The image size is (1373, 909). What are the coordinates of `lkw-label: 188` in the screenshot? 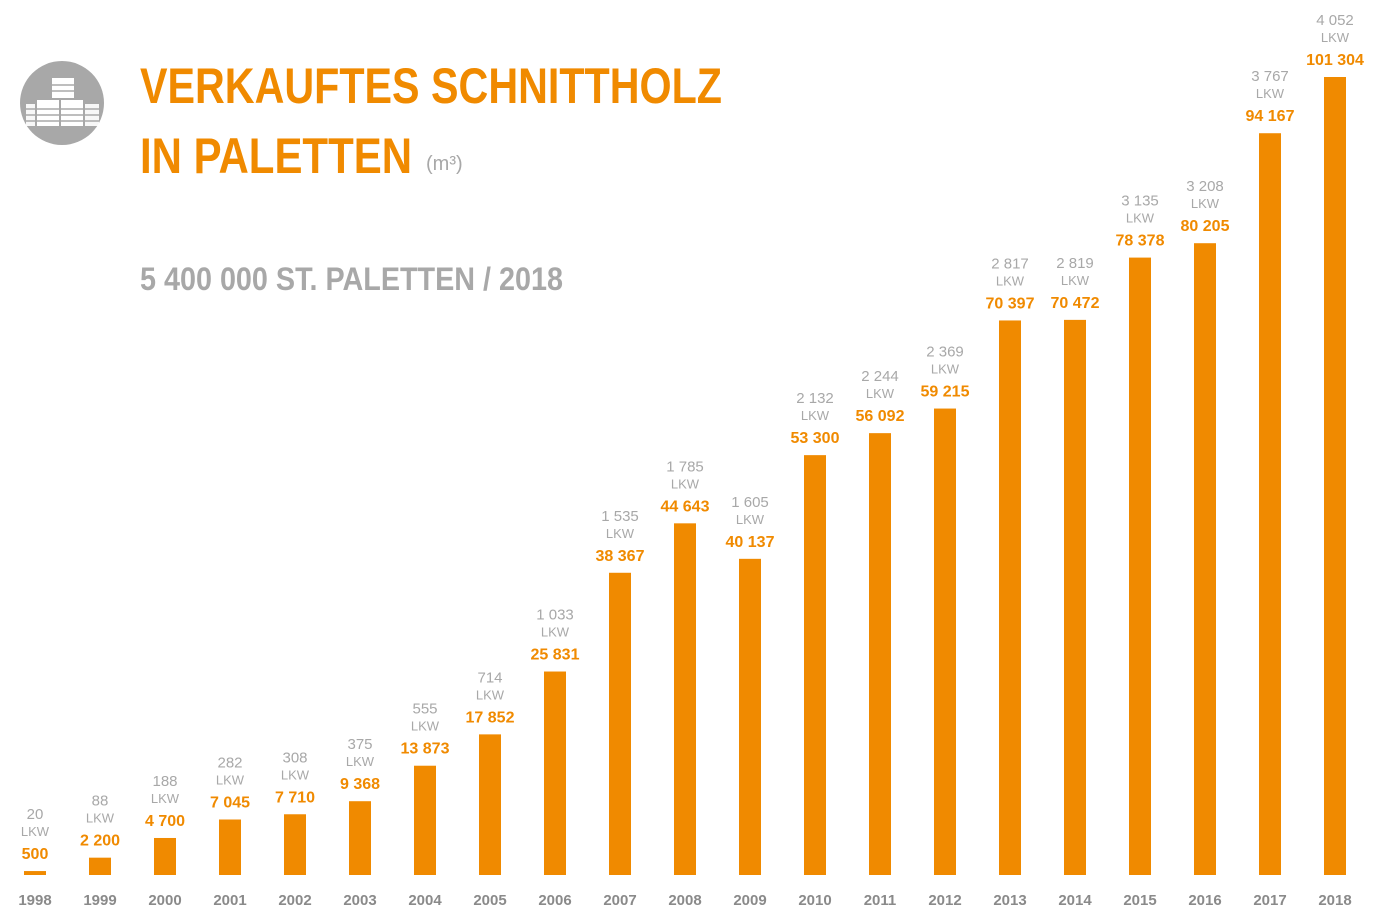 It's located at (164, 781).